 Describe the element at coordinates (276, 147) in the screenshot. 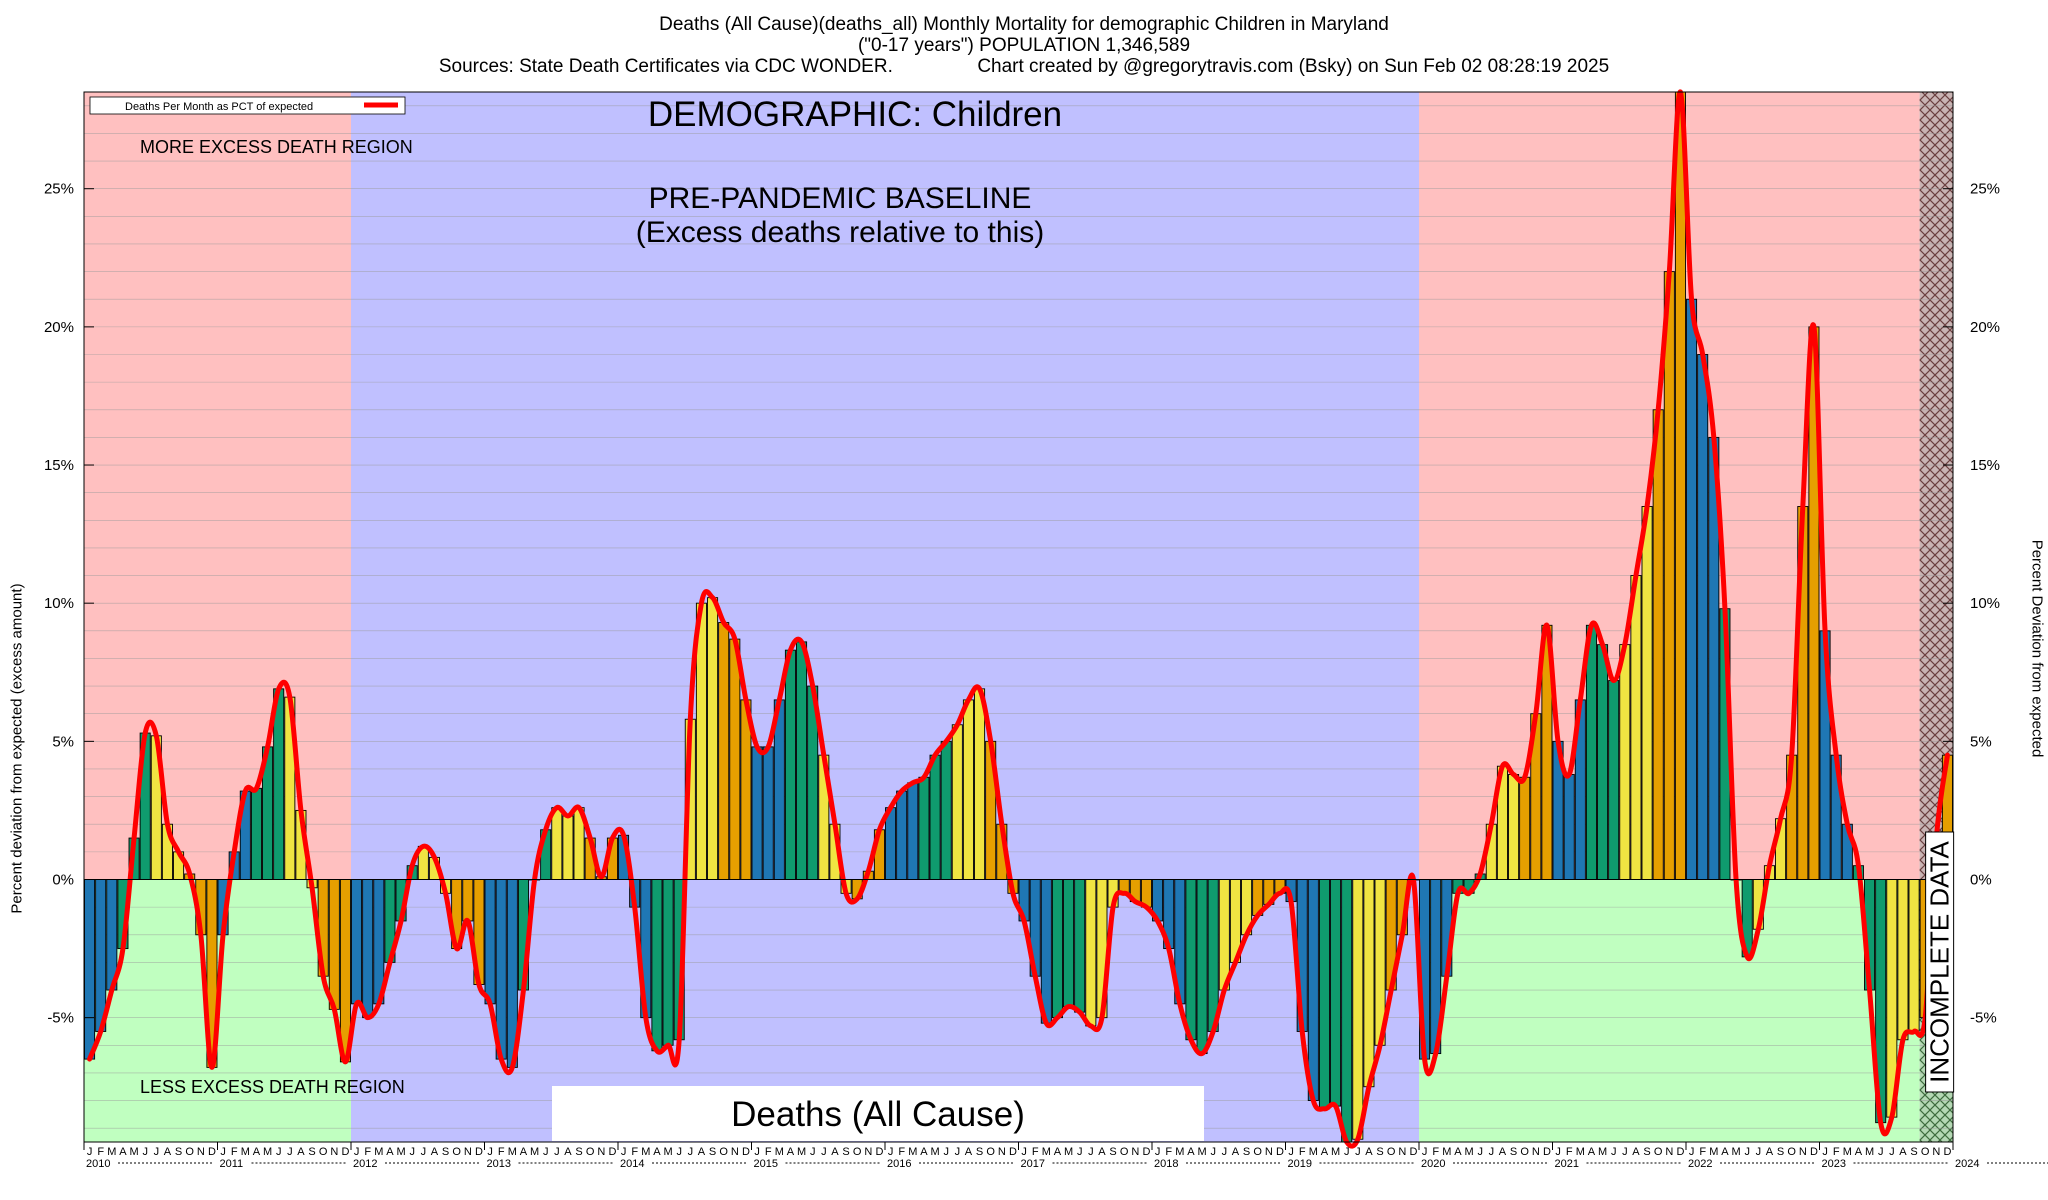

I see `more-excess-label: MORE EXCESS DEATH REGION` at that location.